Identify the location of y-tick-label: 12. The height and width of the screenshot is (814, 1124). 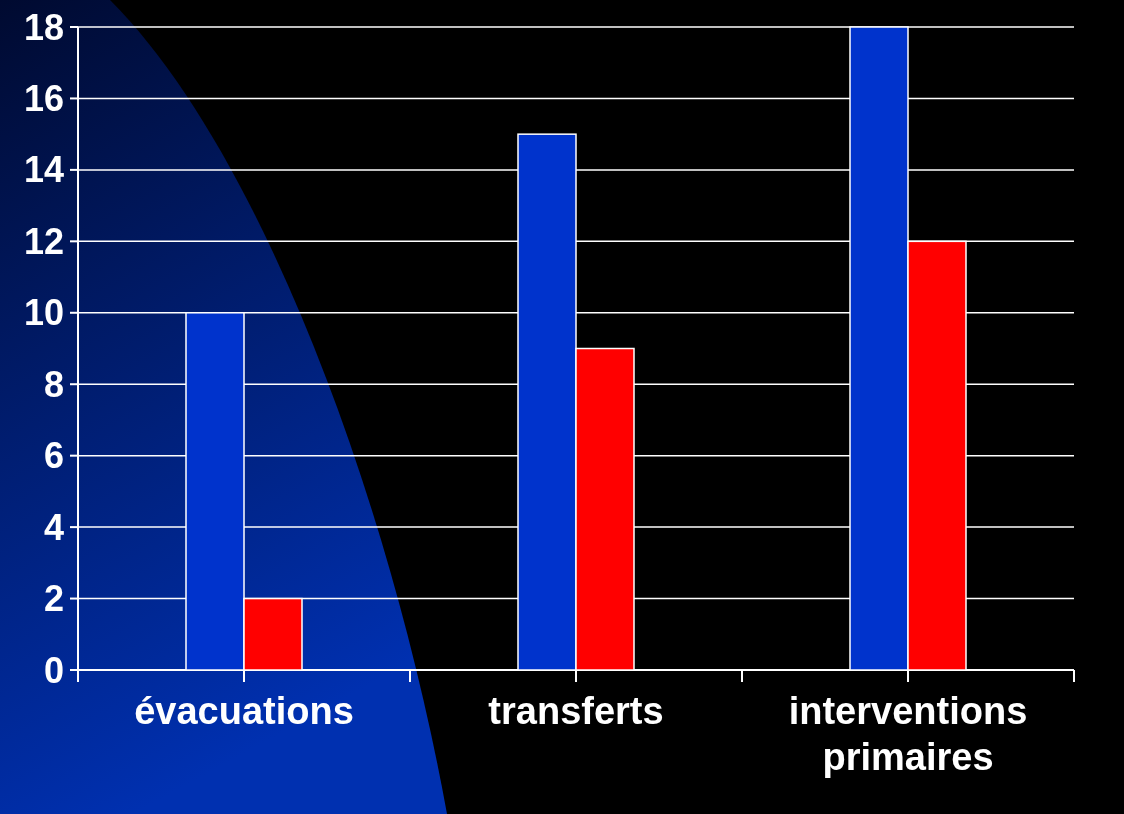
(43, 241).